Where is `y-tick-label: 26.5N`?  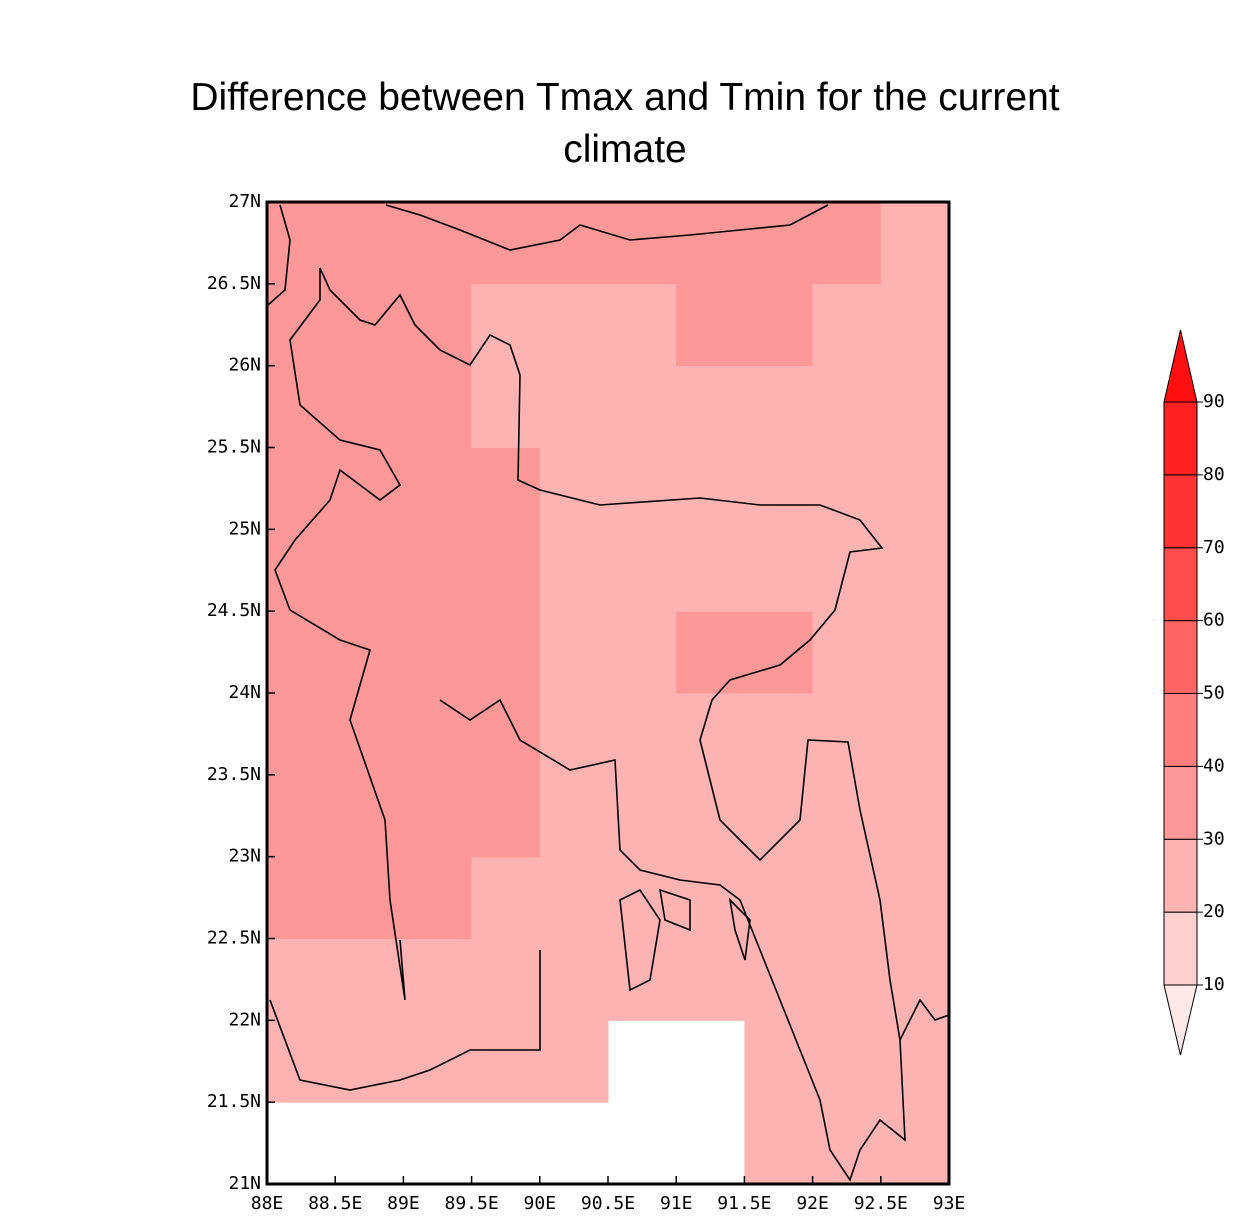 y-tick-label: 26.5N is located at coordinates (234, 283).